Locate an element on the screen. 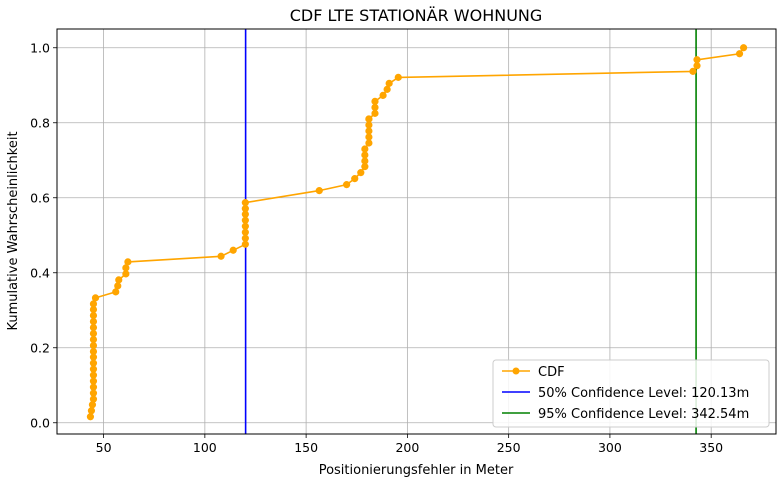 Image resolution: width=781 pixels, height=489 pixels. y-tick-label: 0.2 is located at coordinates (40, 347).